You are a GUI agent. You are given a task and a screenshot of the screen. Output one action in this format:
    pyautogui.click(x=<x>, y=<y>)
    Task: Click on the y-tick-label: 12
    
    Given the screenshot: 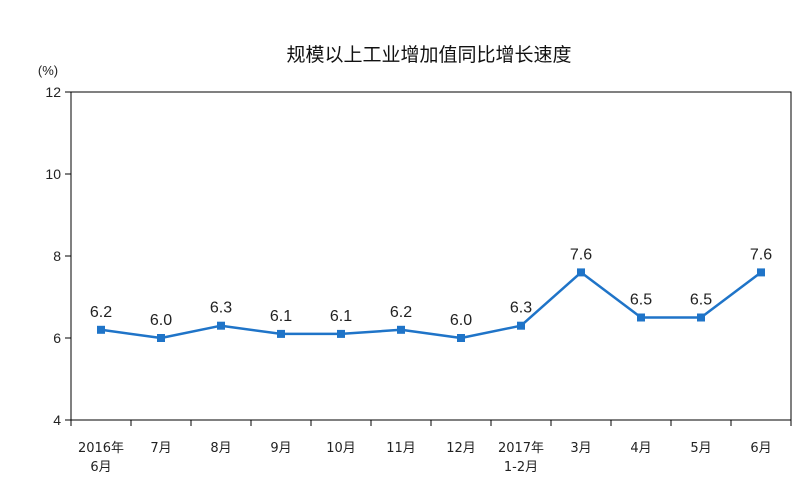 What is the action you would take?
    pyautogui.click(x=53, y=92)
    